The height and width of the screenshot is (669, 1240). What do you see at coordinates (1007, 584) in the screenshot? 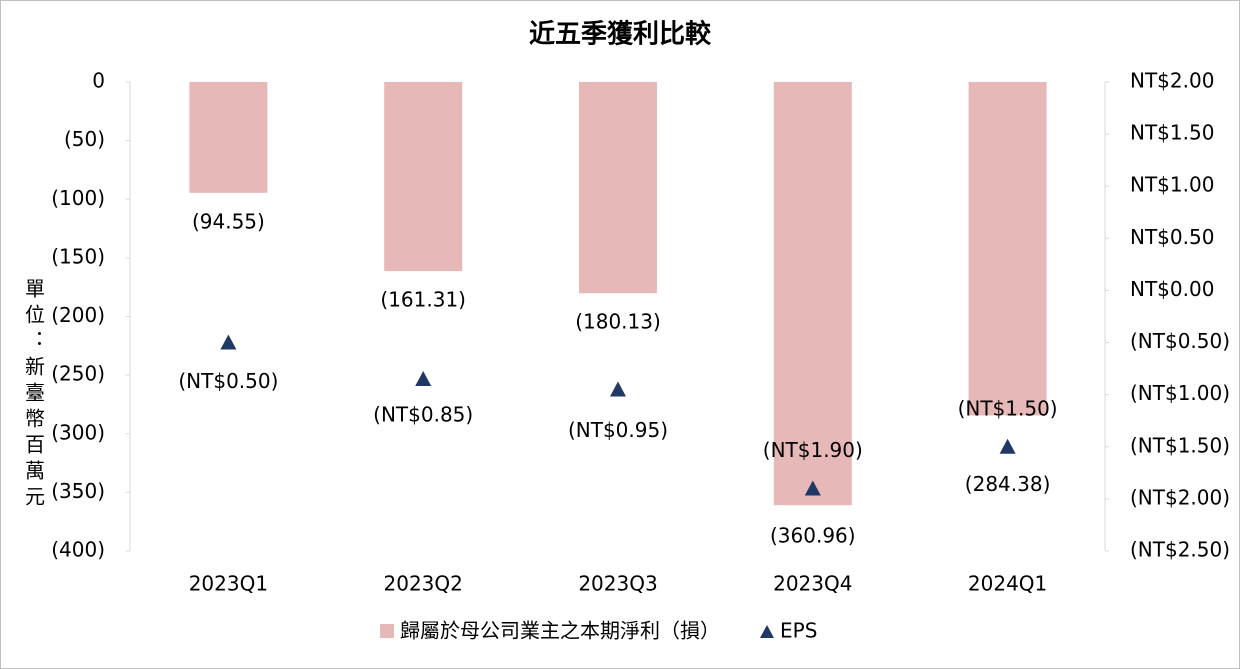
I see `x-tick-label: 2024Q1` at bounding box center [1007, 584].